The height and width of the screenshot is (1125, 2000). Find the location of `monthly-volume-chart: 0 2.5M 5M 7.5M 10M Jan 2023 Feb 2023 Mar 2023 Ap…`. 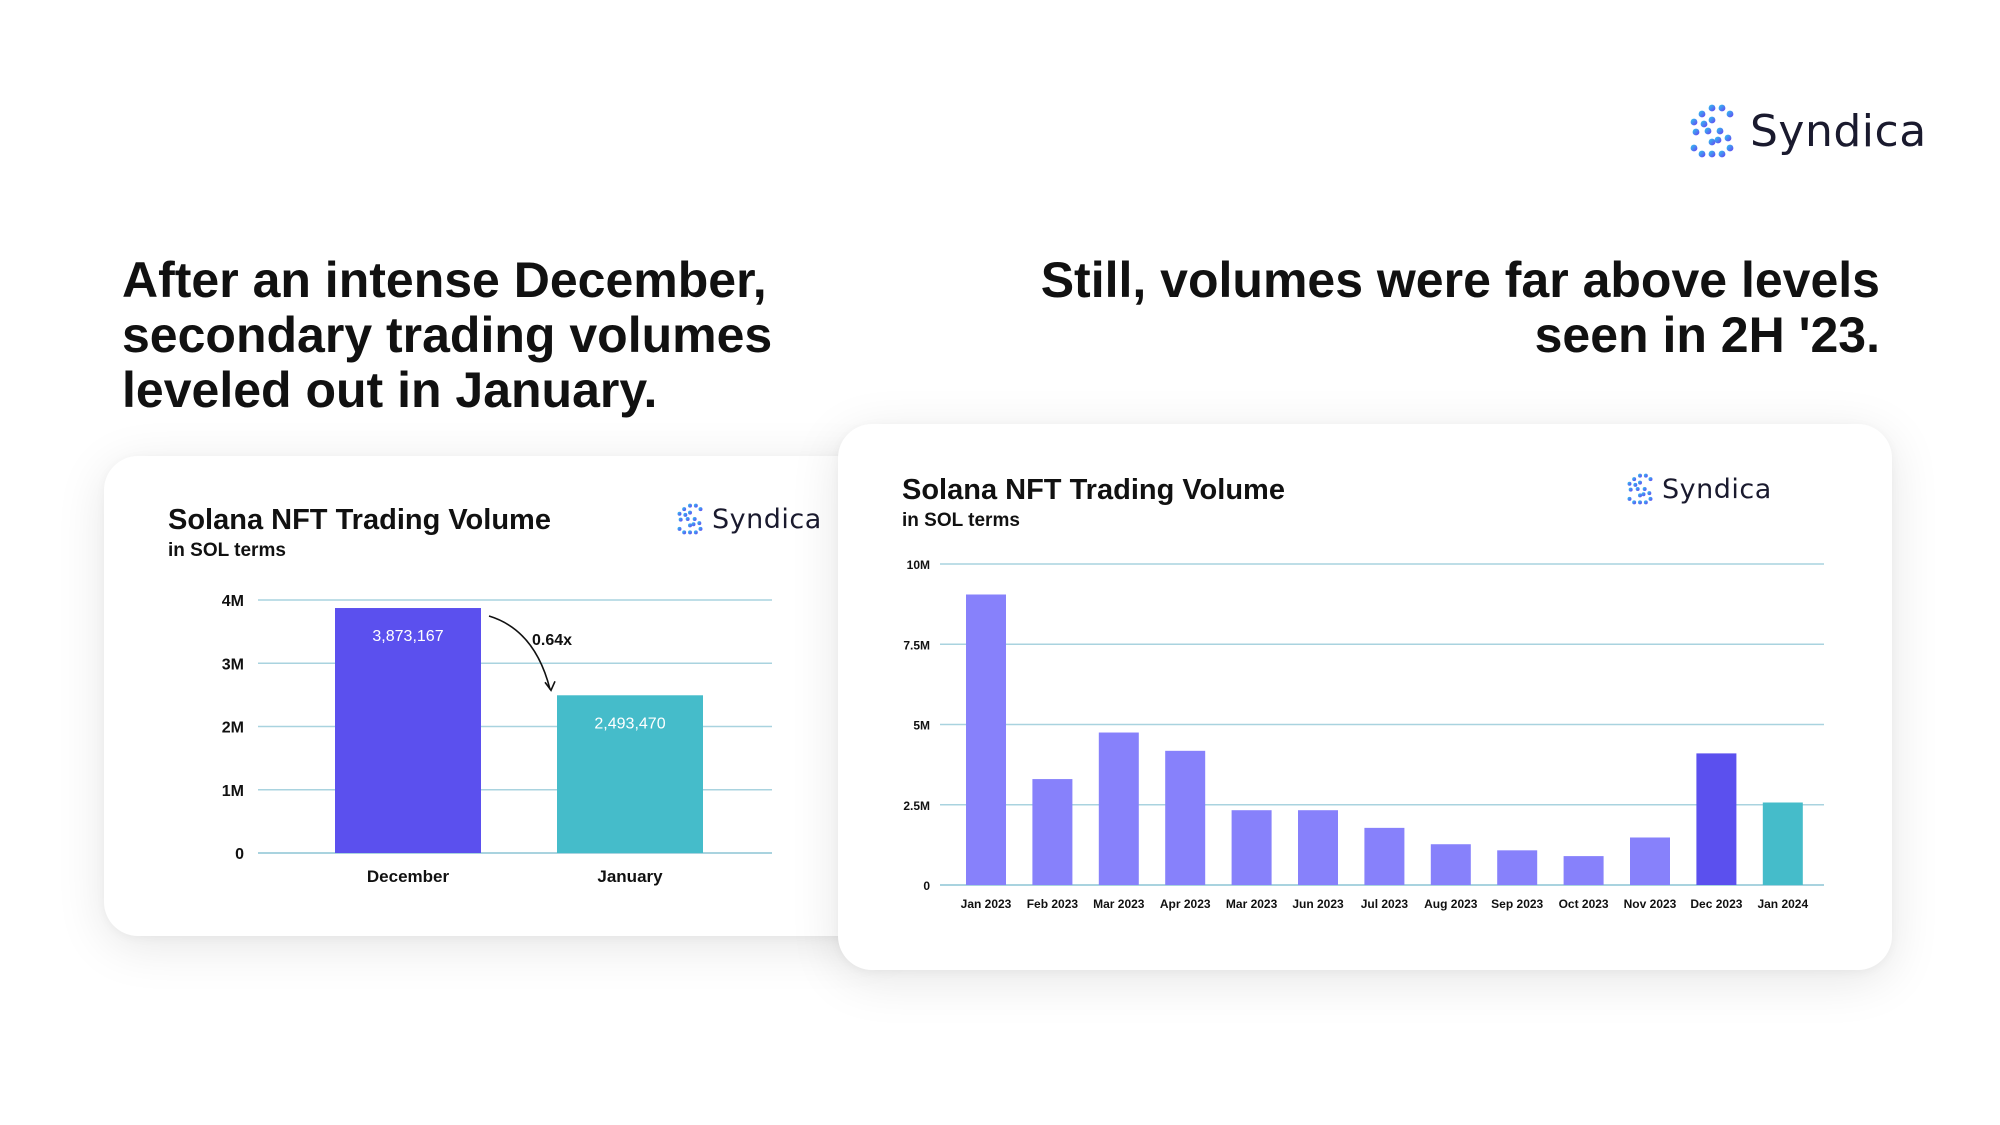

monthly-volume-chart: 0 2.5M 5M 7.5M 10M Jan 2023 Feb 2023 Mar 2023 Ap… is located at coordinates (1363, 734).